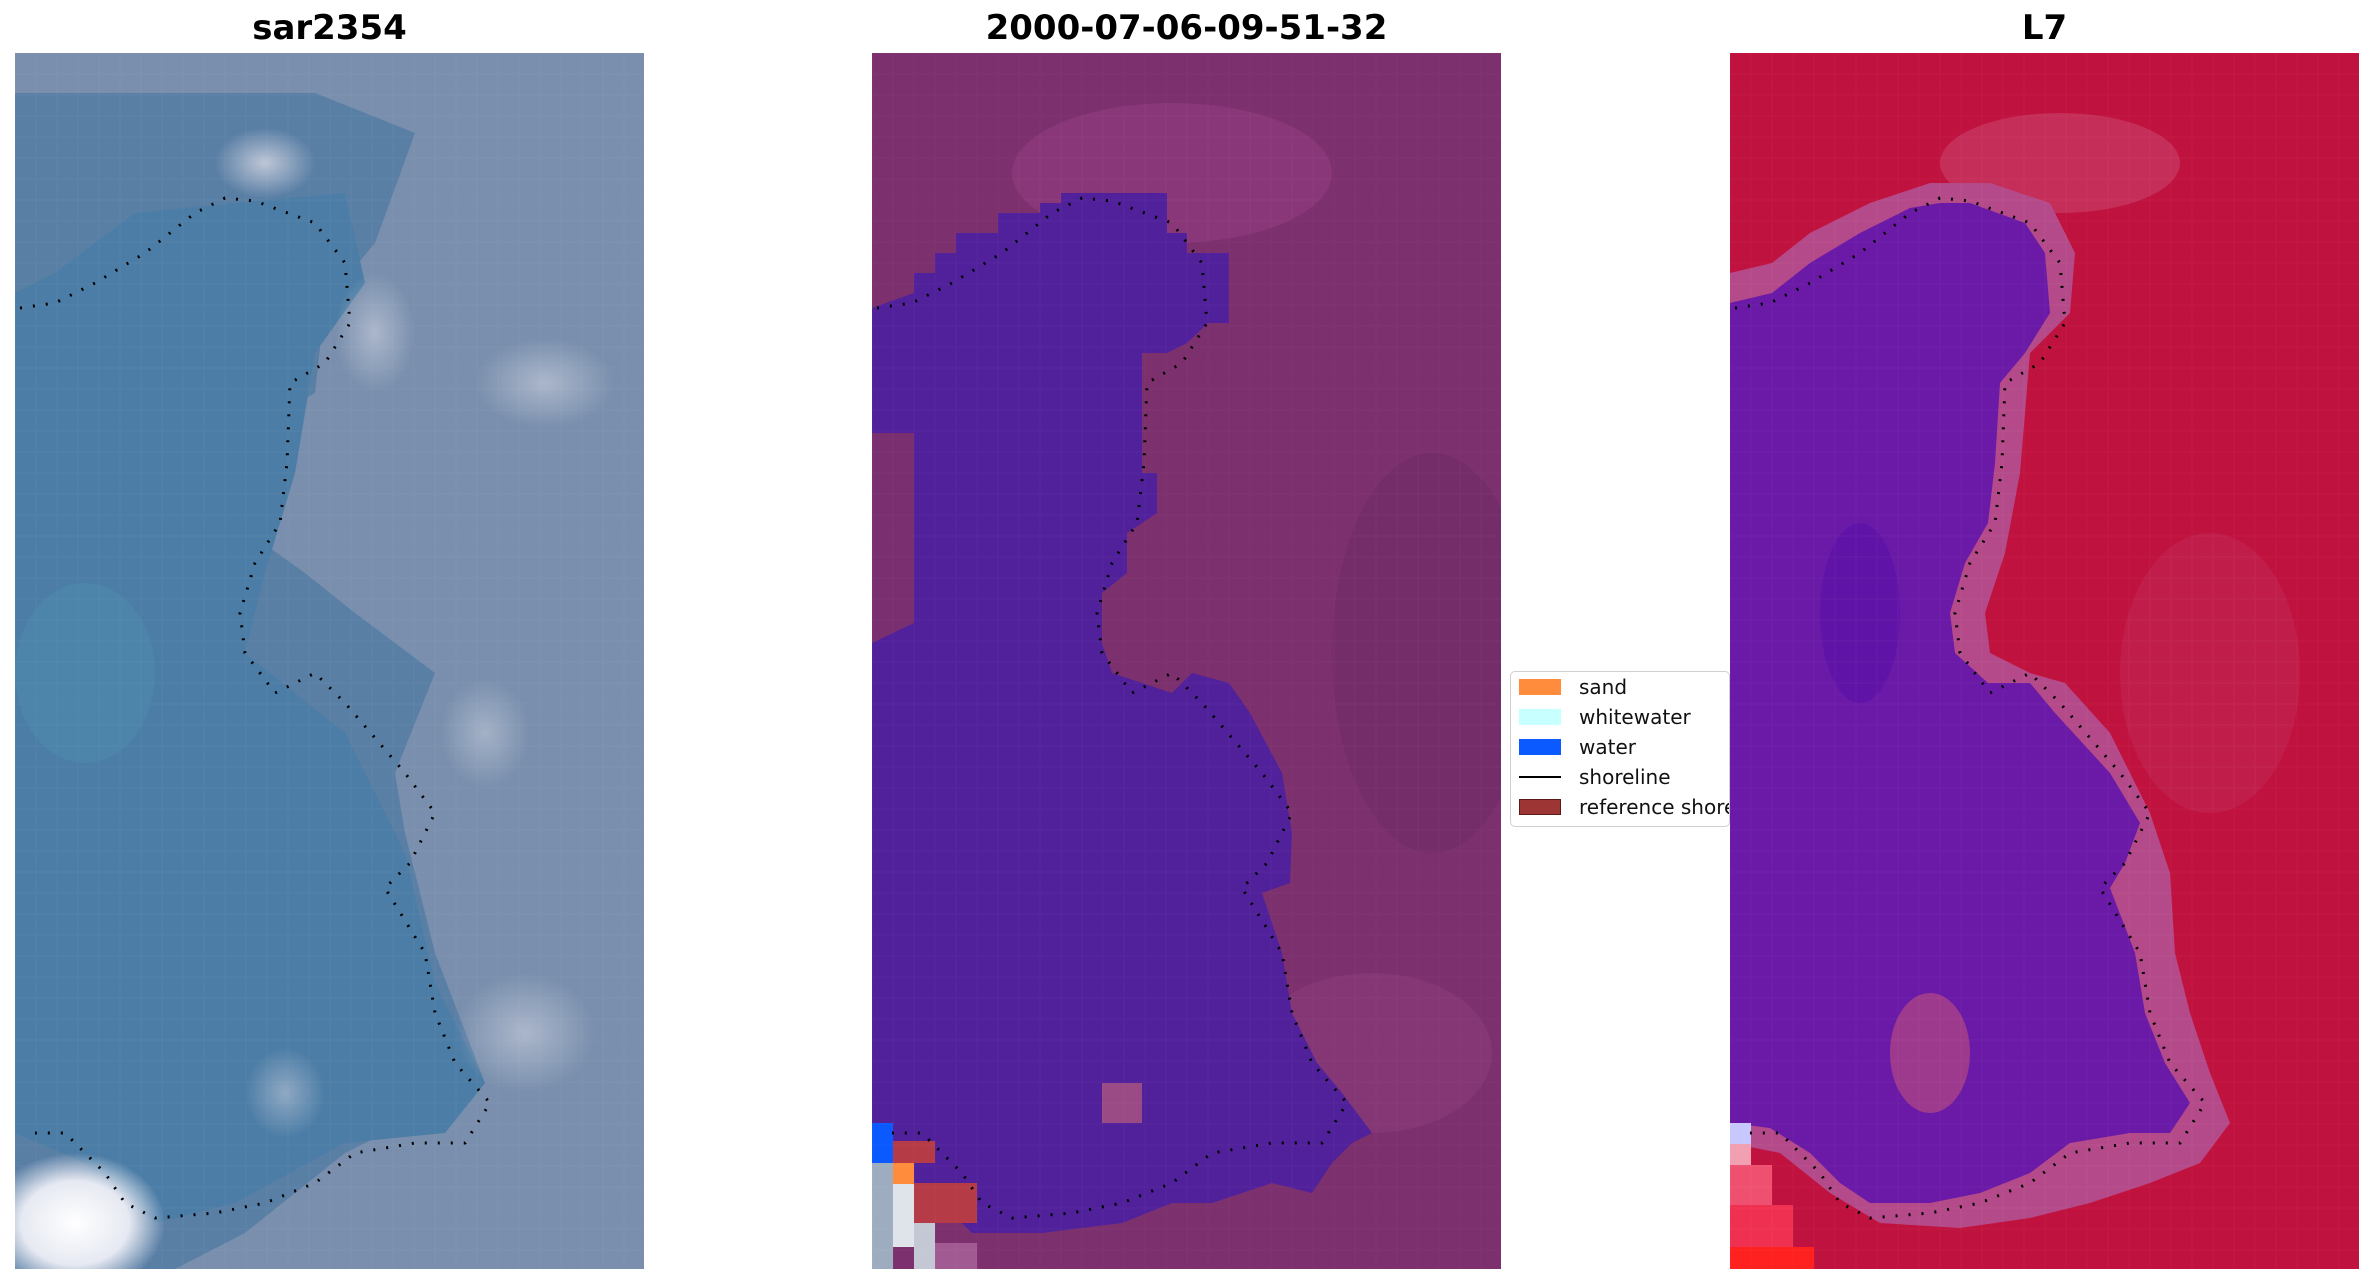 The width and height of the screenshot is (2373, 1283). What do you see at coordinates (1625, 777) in the screenshot?
I see `legend-label-shoreline: shoreline` at bounding box center [1625, 777].